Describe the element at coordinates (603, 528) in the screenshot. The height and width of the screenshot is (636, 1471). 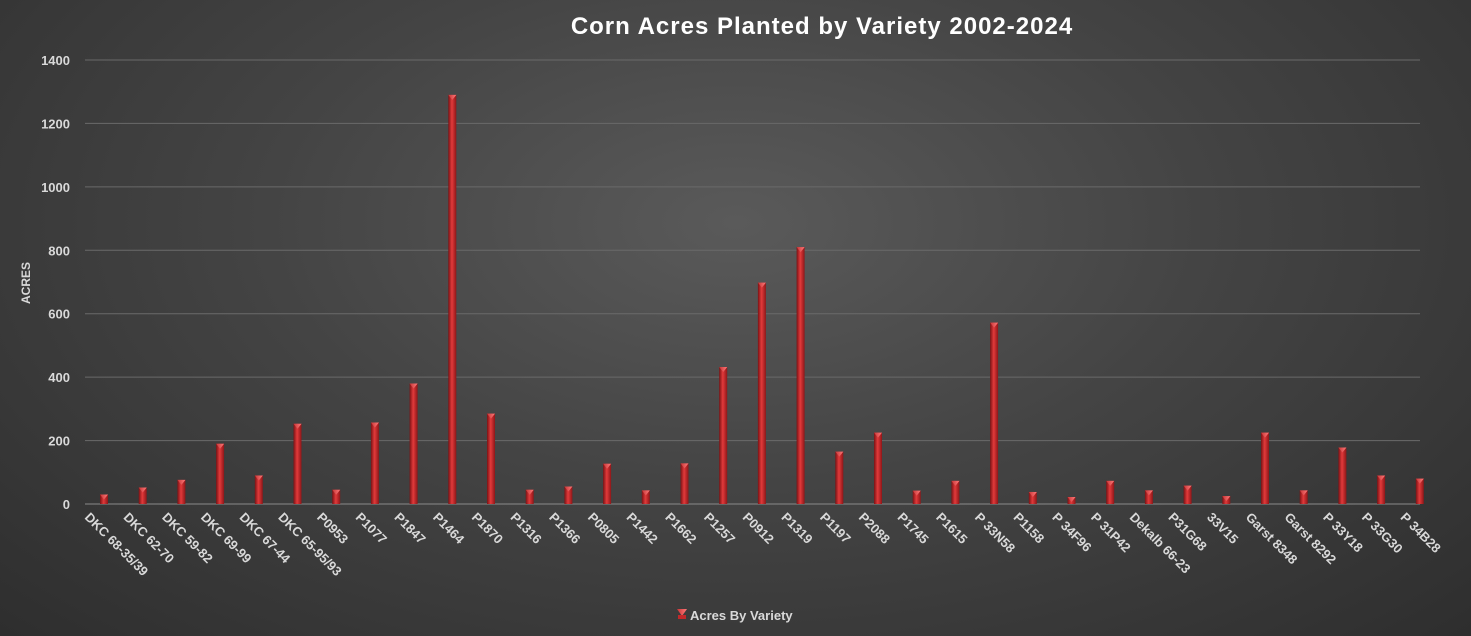
I see `x-tick-label: P0805` at that location.